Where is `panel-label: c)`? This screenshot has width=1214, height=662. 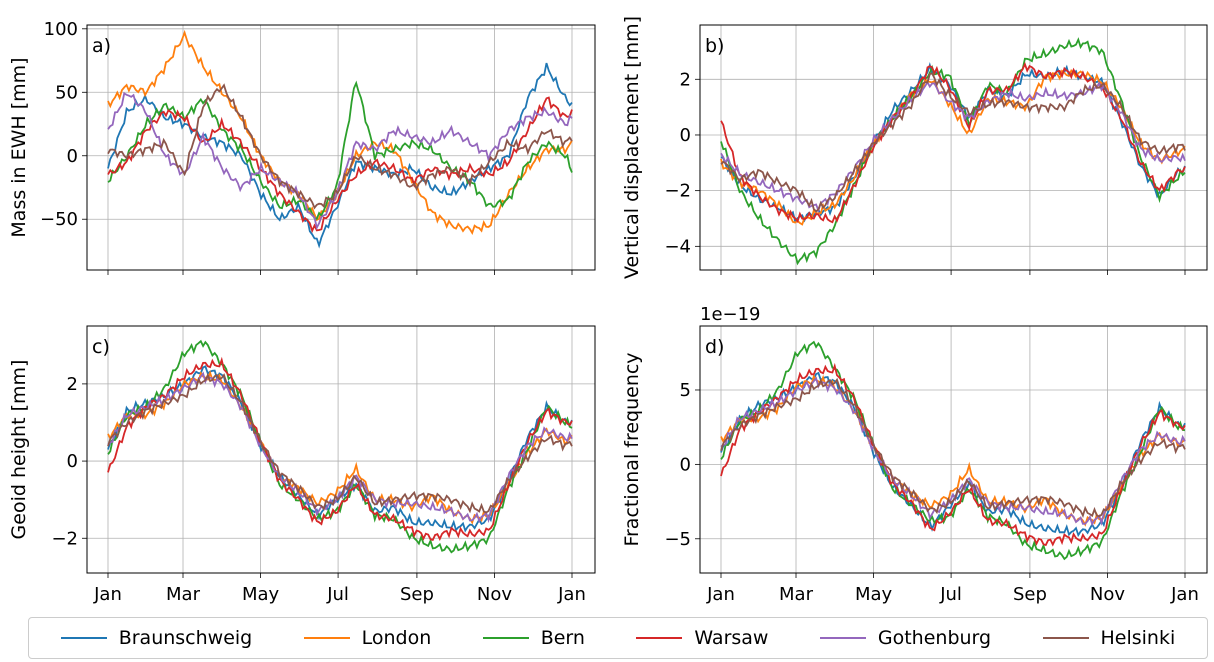
panel-label: c) is located at coordinates (101, 347).